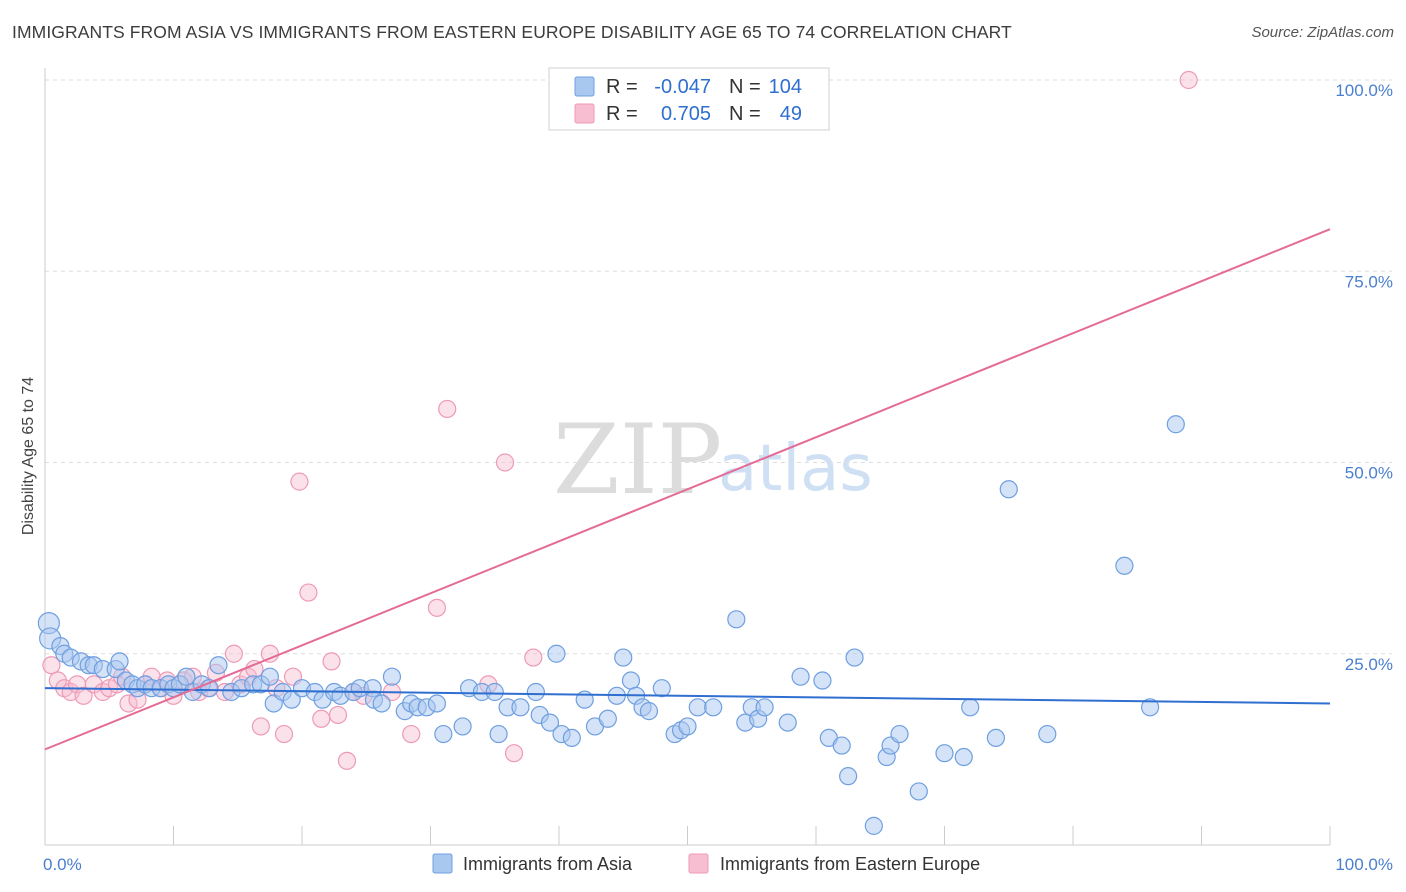 This screenshot has height=892, width=1406. Describe the element at coordinates (62, 864) in the screenshot. I see `x-tick-label: 0.0%` at that location.